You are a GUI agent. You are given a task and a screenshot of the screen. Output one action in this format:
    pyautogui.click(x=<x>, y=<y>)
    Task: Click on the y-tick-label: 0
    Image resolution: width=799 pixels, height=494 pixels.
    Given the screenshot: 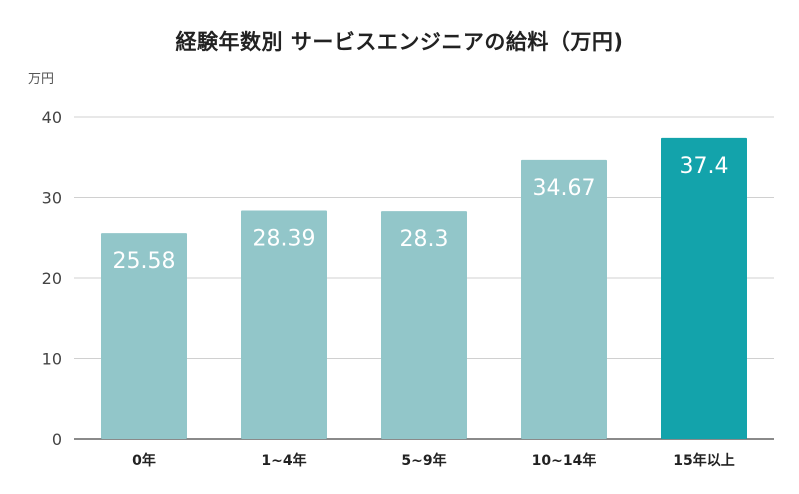 What is the action you would take?
    pyautogui.click(x=57, y=439)
    